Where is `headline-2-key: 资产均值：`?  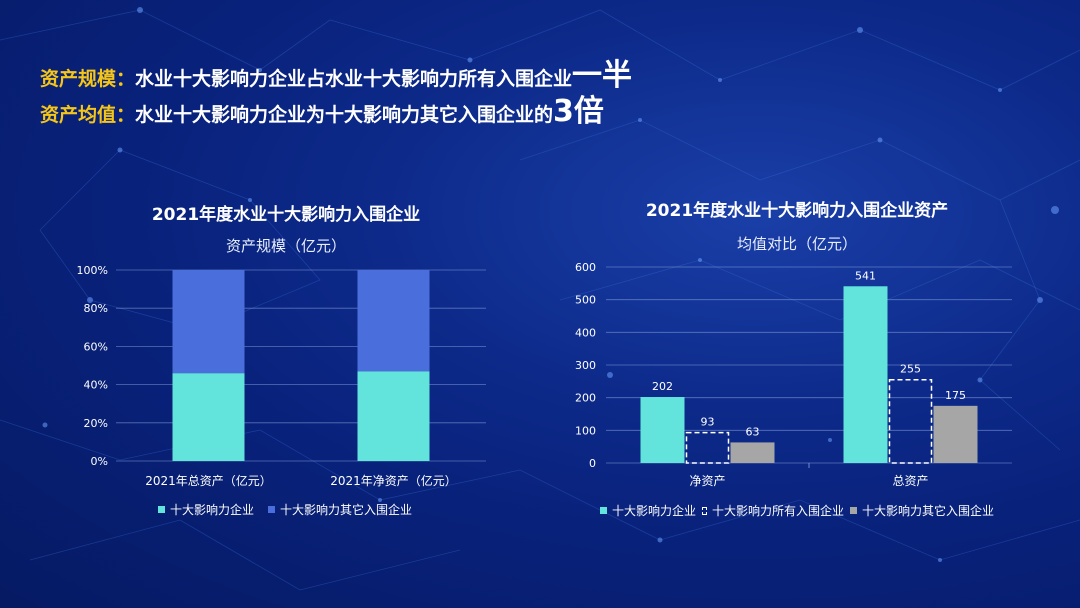
headline-2-key: 资产均值： is located at coordinates (88, 115).